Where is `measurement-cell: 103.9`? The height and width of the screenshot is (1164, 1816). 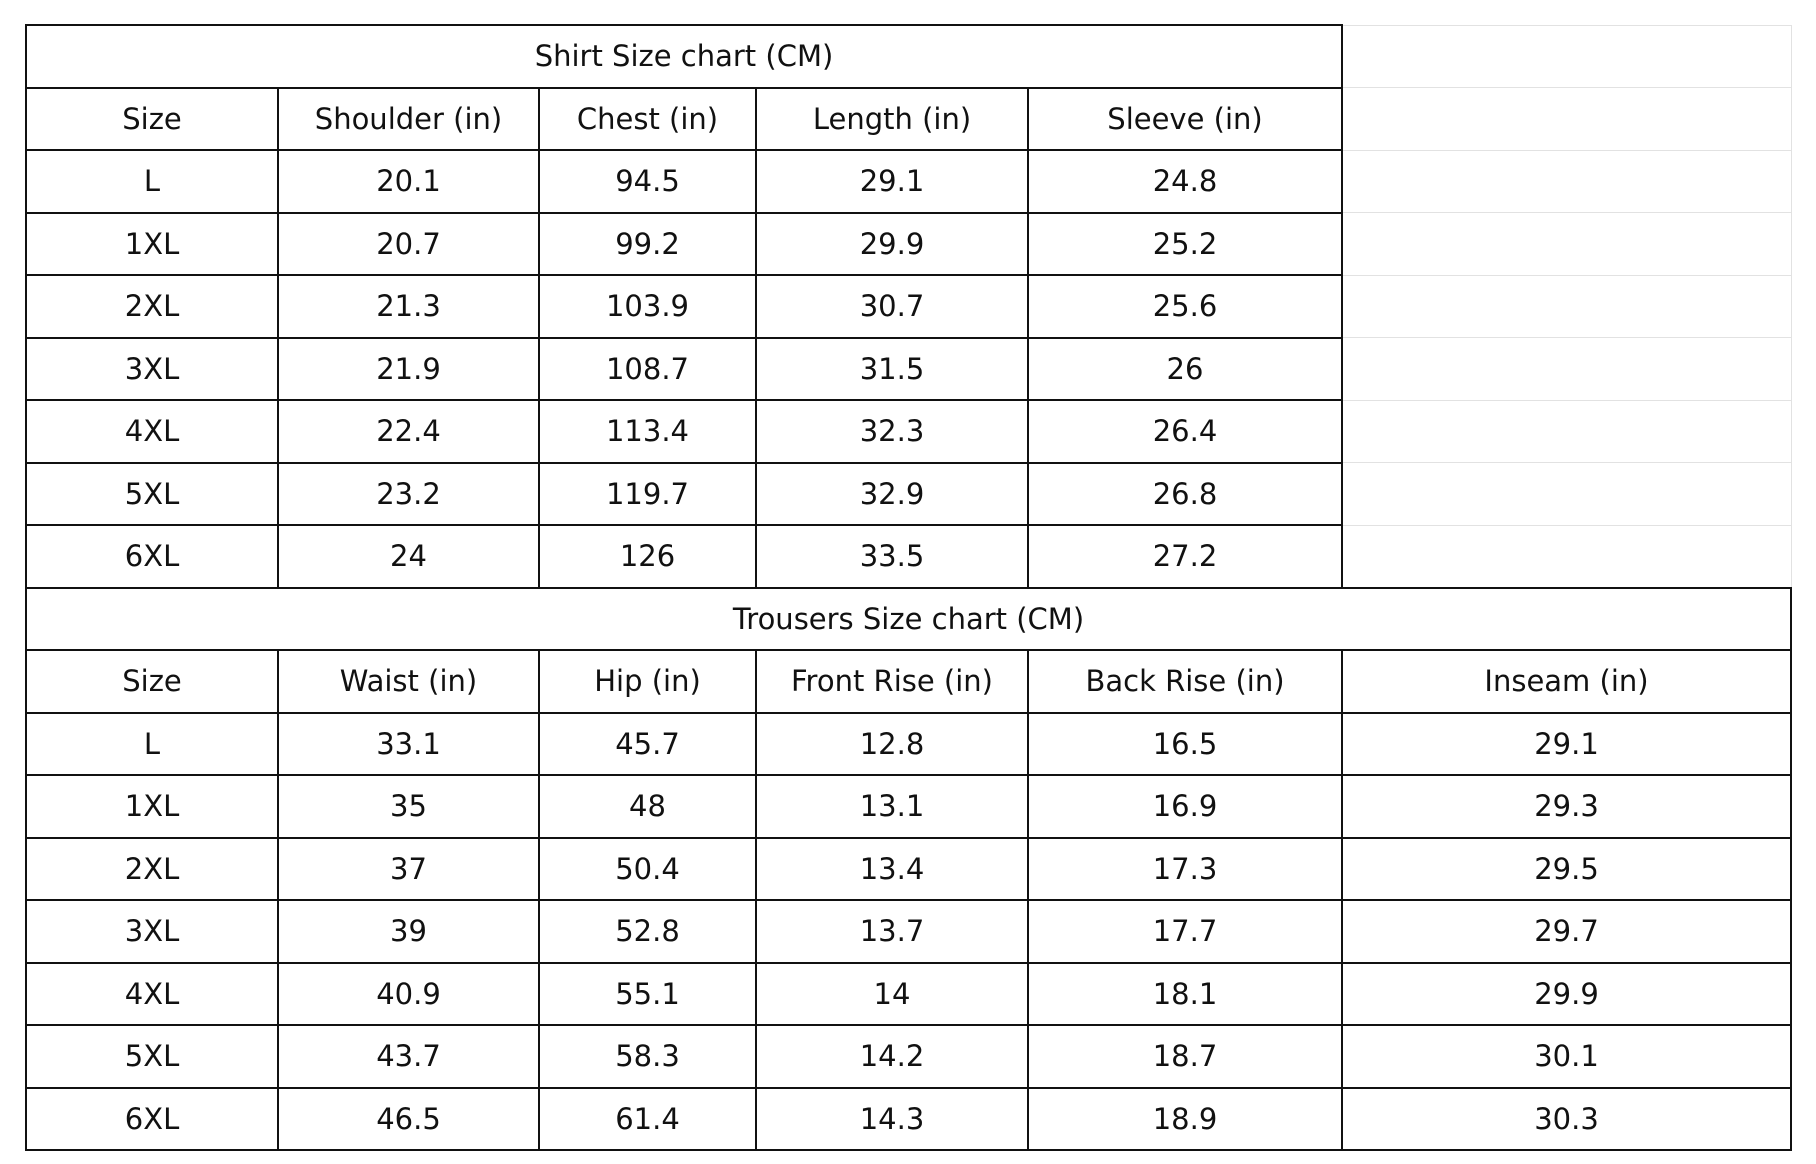 measurement-cell: 103.9 is located at coordinates (647, 306).